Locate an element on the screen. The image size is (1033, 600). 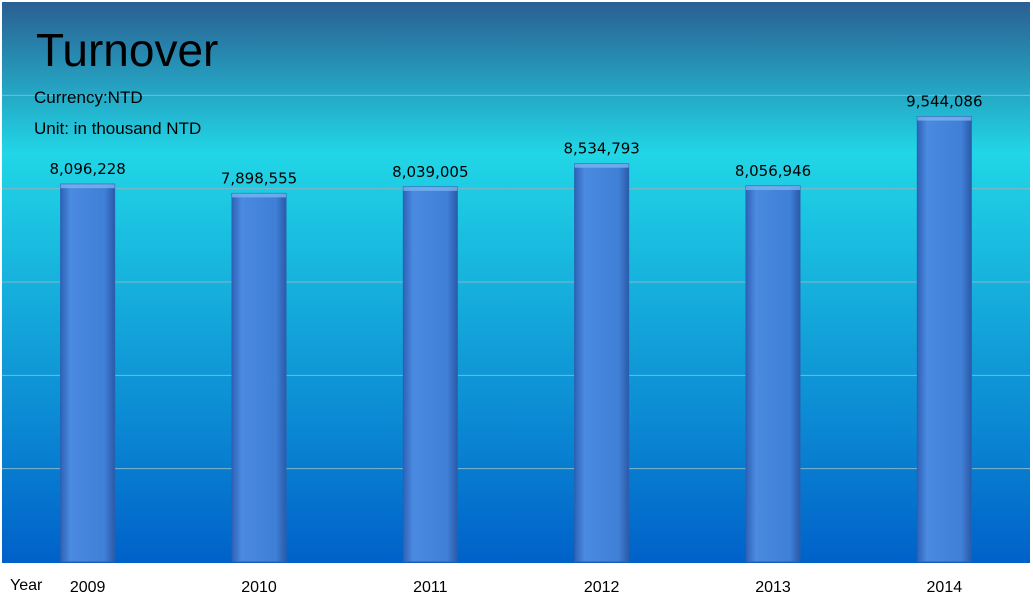
x-tick-labels: 2009 2010 2011 2012 2013 2014 is located at coordinates (516, 587).